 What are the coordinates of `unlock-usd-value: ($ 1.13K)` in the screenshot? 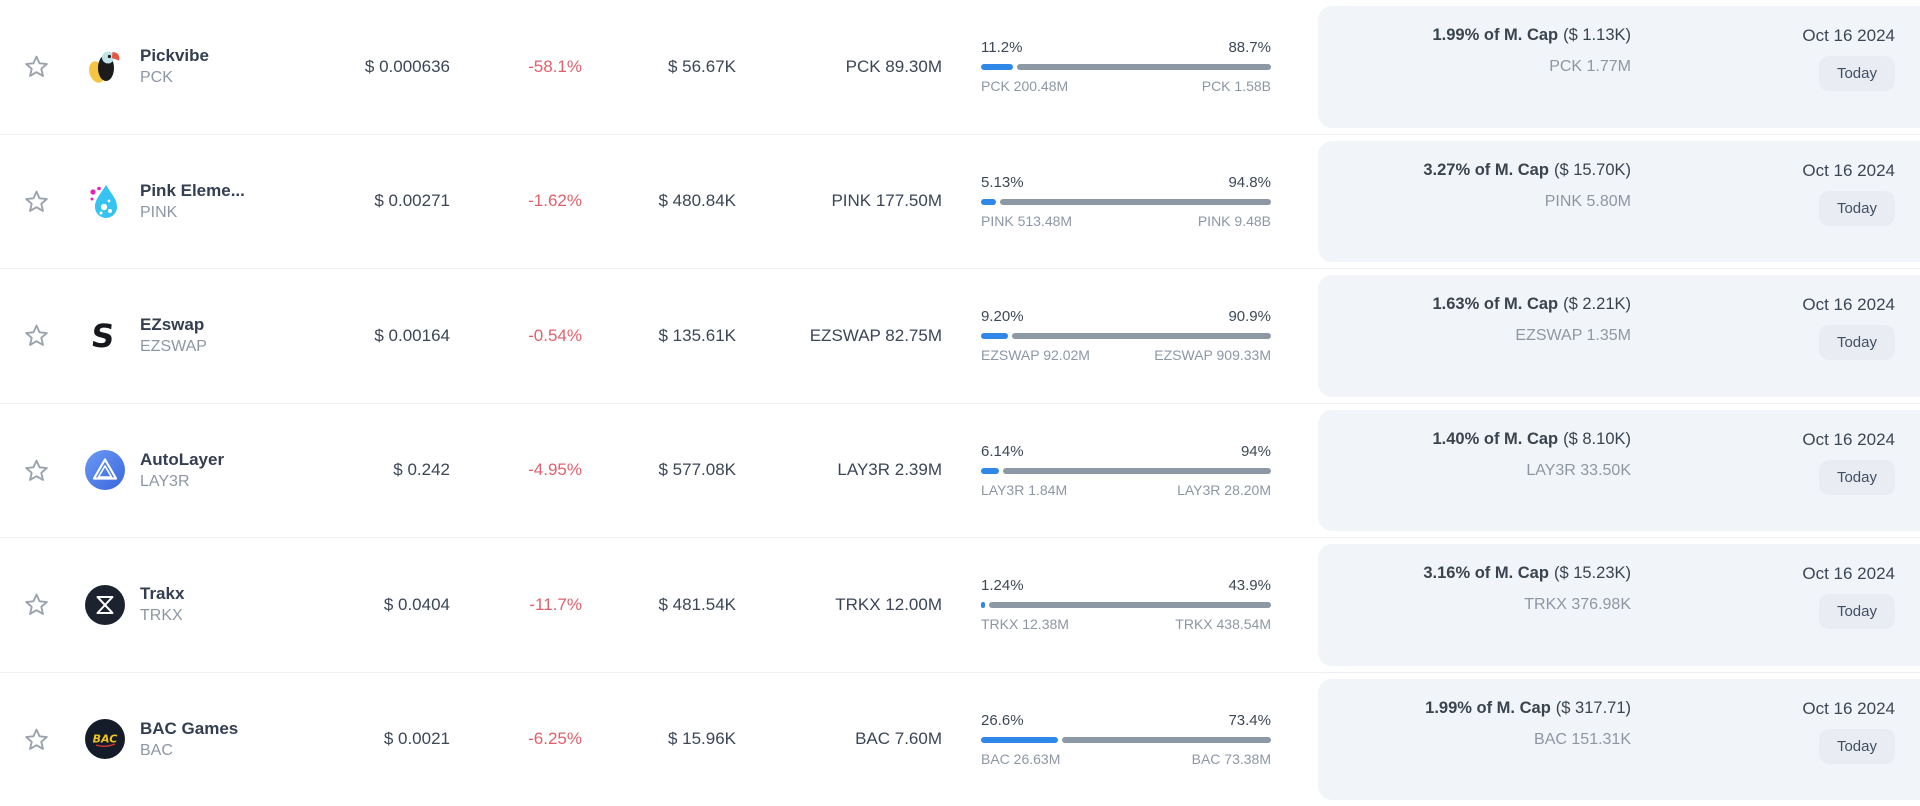 It's located at (1597, 35).